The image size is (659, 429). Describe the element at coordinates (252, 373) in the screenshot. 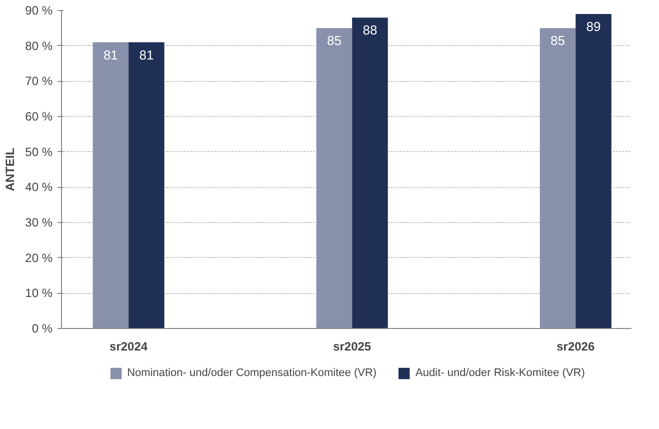

I see `legend-label: Nomination- und/oder Compensation-Komitee (VR)` at that location.